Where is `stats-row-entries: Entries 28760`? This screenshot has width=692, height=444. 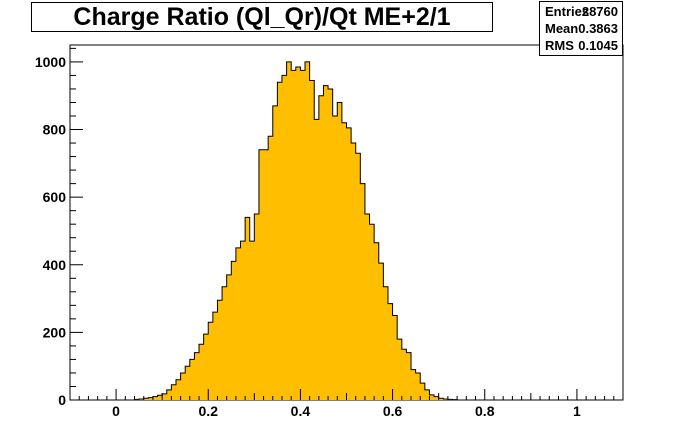 stats-row-entries: Entries 28760 is located at coordinates (581, 12).